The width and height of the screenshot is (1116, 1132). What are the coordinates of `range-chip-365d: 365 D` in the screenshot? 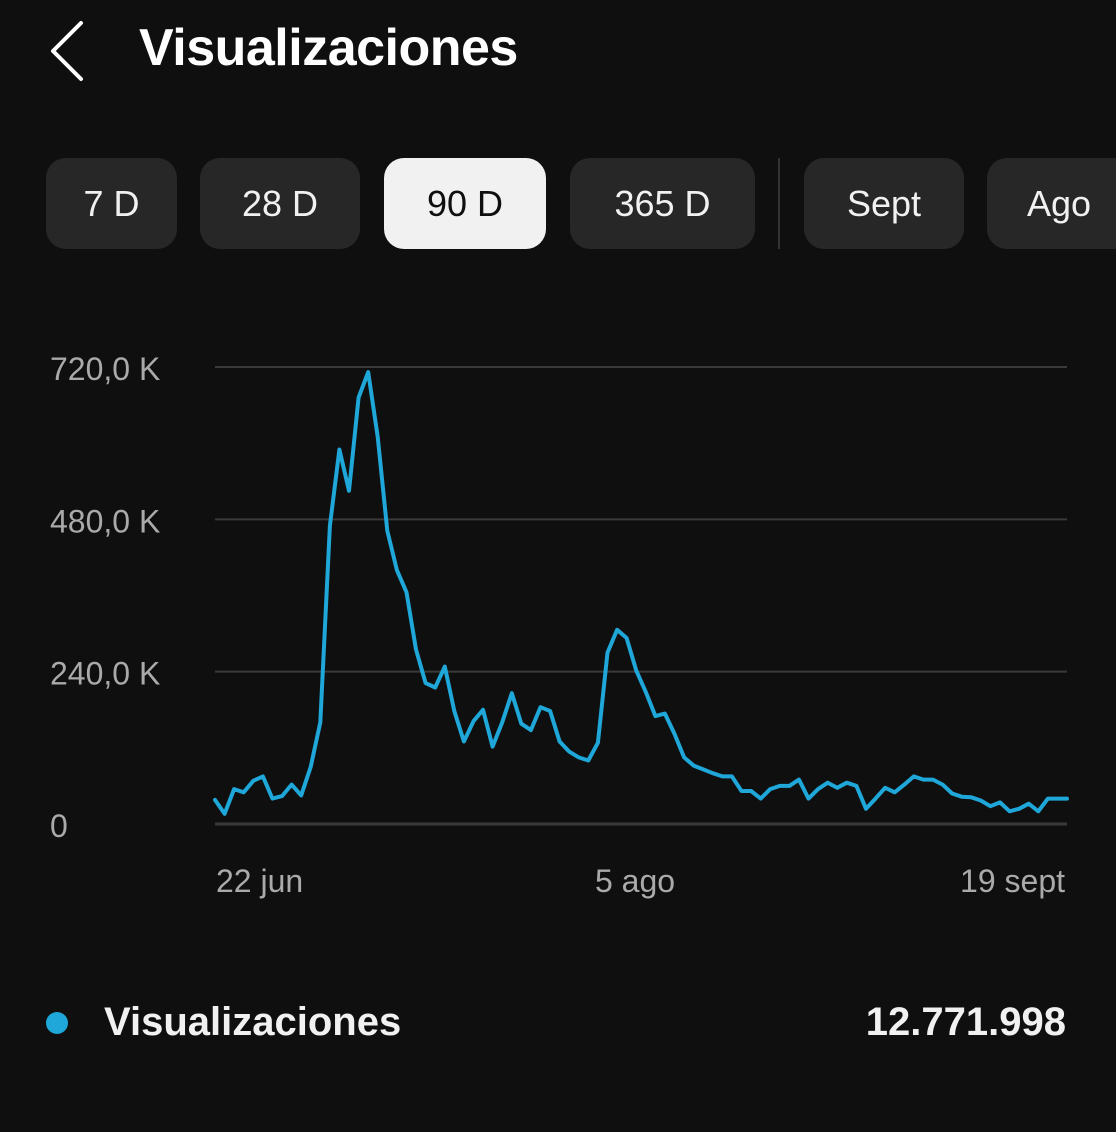 It's located at (662, 203).